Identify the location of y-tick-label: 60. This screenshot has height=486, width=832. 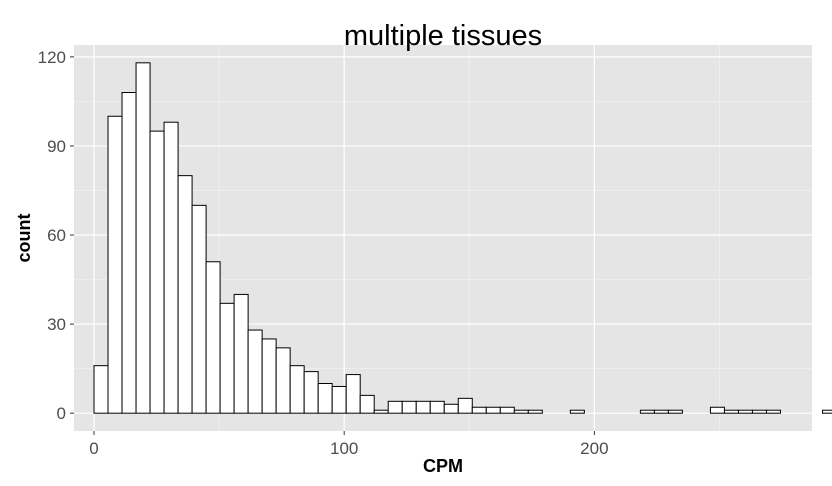
(56, 235).